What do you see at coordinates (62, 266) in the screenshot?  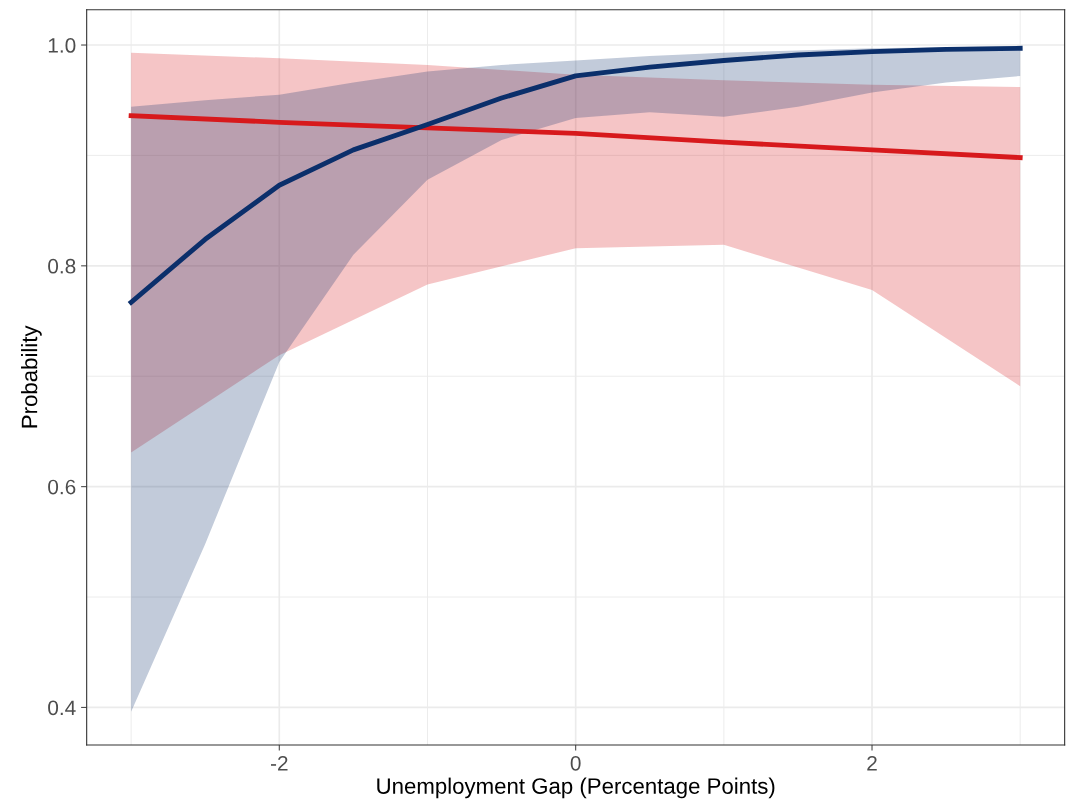 I see `y-tick-label: 0.8` at bounding box center [62, 266].